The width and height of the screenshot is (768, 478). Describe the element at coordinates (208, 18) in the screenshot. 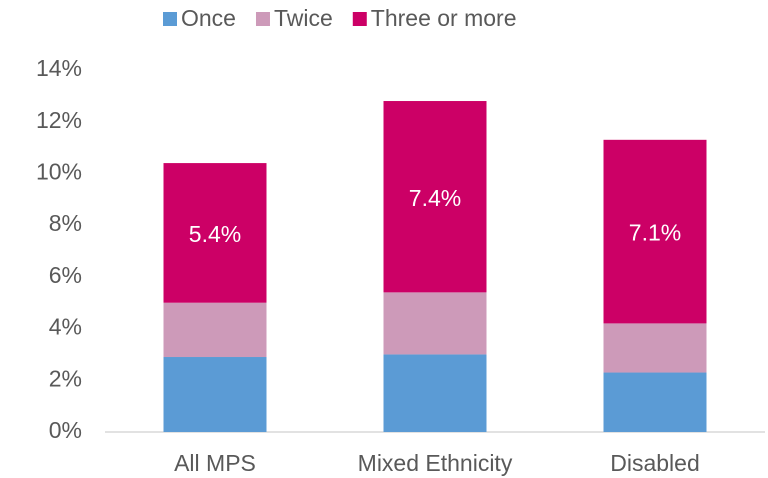

I see `legend-label: Once` at that location.